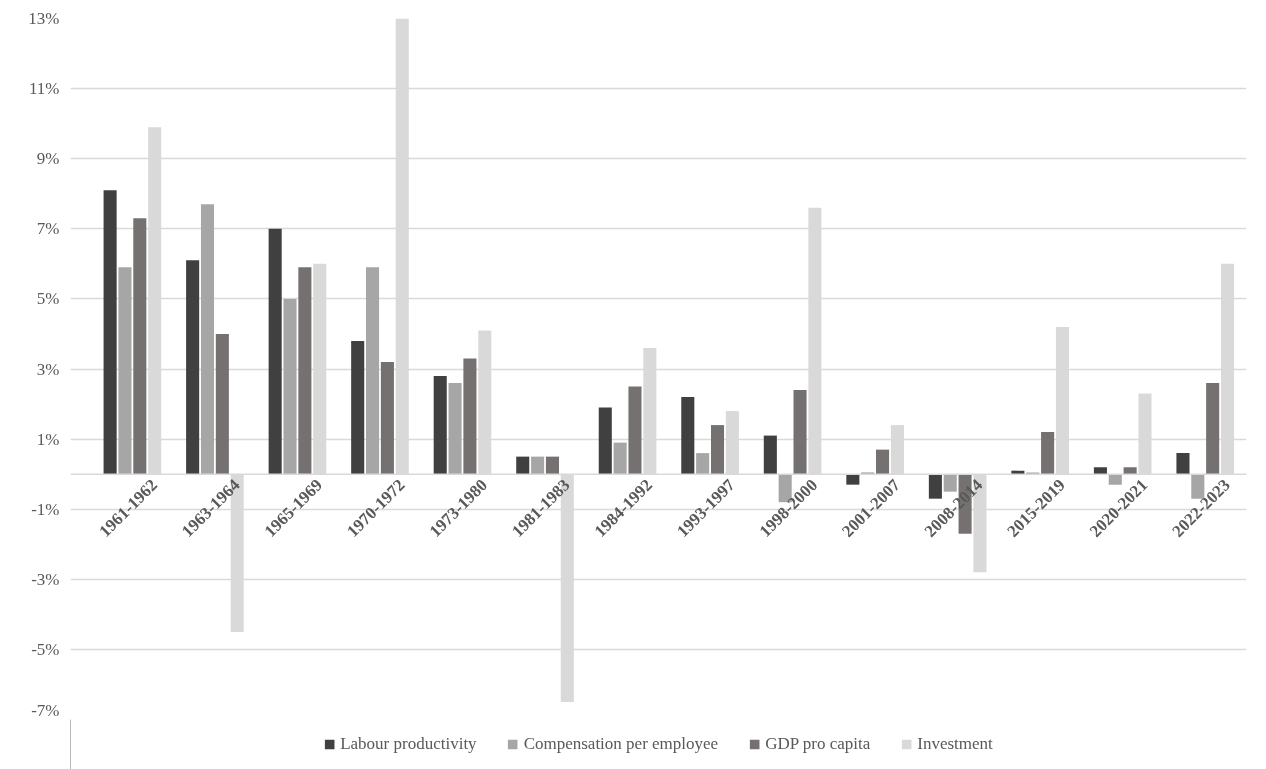 This screenshot has height=769, width=1266. I want to click on y-tick-label: 5%, so click(48, 299).